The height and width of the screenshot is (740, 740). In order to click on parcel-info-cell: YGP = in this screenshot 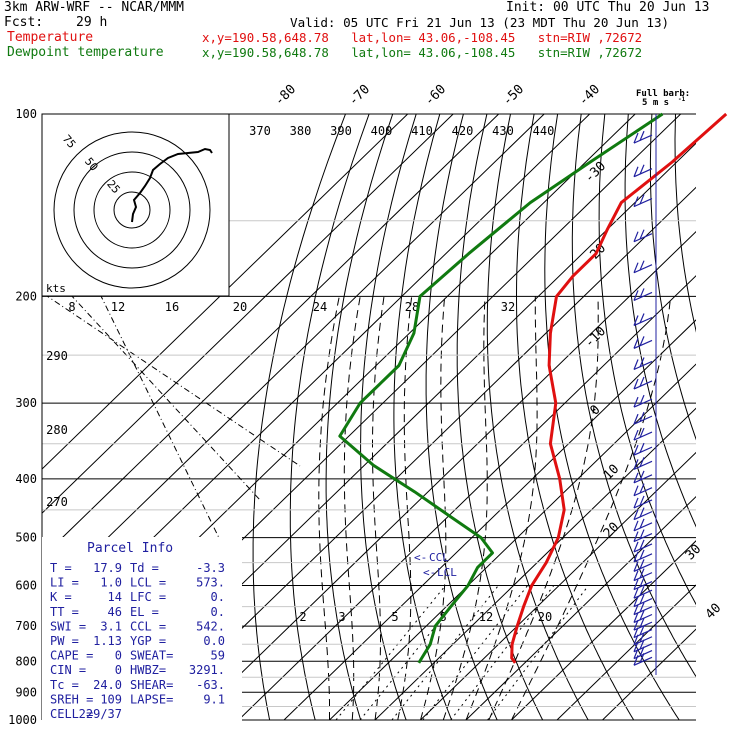, I will do `click(148, 641)`.